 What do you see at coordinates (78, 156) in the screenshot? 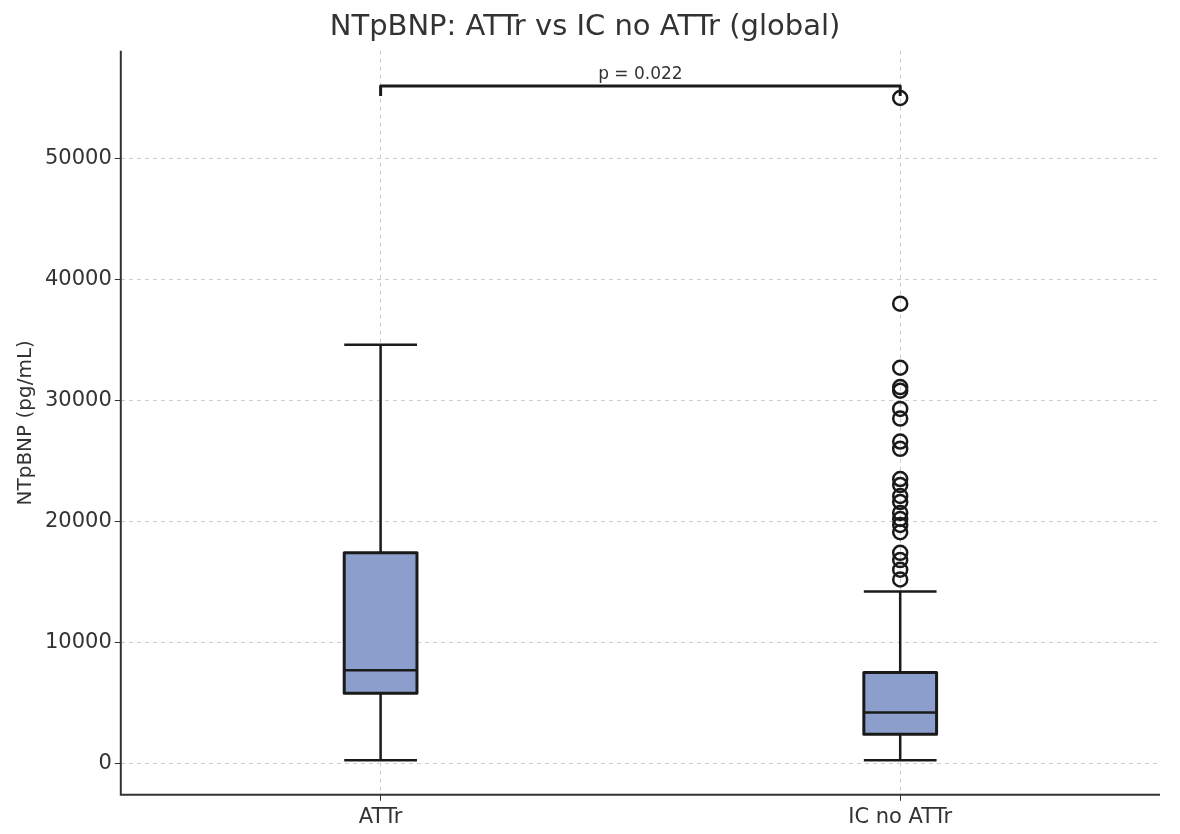
I see `y-tick-label: 50000` at bounding box center [78, 156].